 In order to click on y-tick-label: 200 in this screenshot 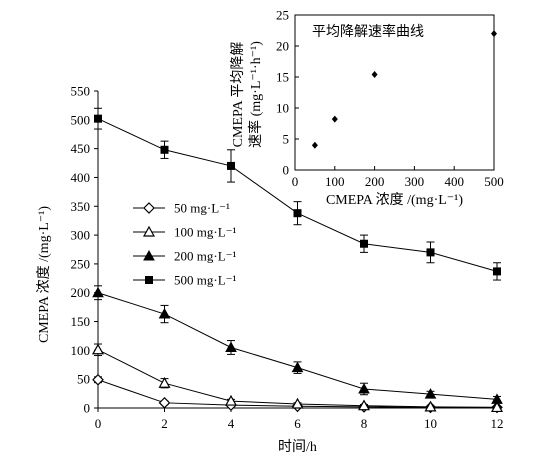, I will do `click(81, 292)`.